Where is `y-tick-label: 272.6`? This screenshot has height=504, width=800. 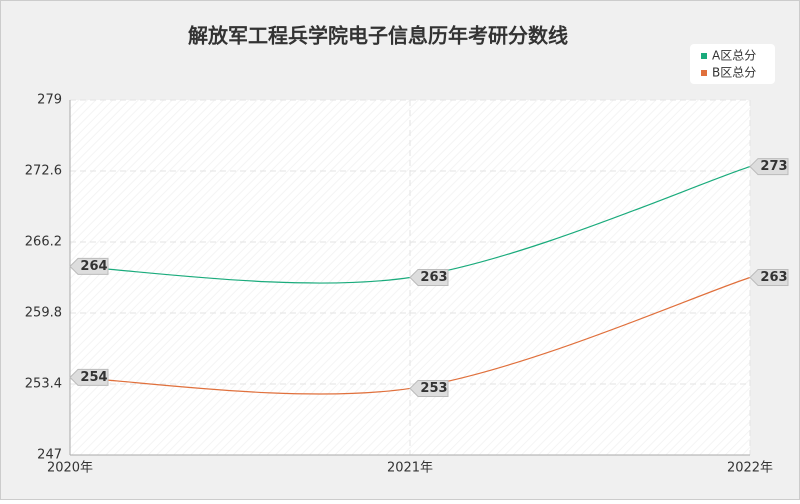
y-tick-label: 272.6 is located at coordinates (43, 171).